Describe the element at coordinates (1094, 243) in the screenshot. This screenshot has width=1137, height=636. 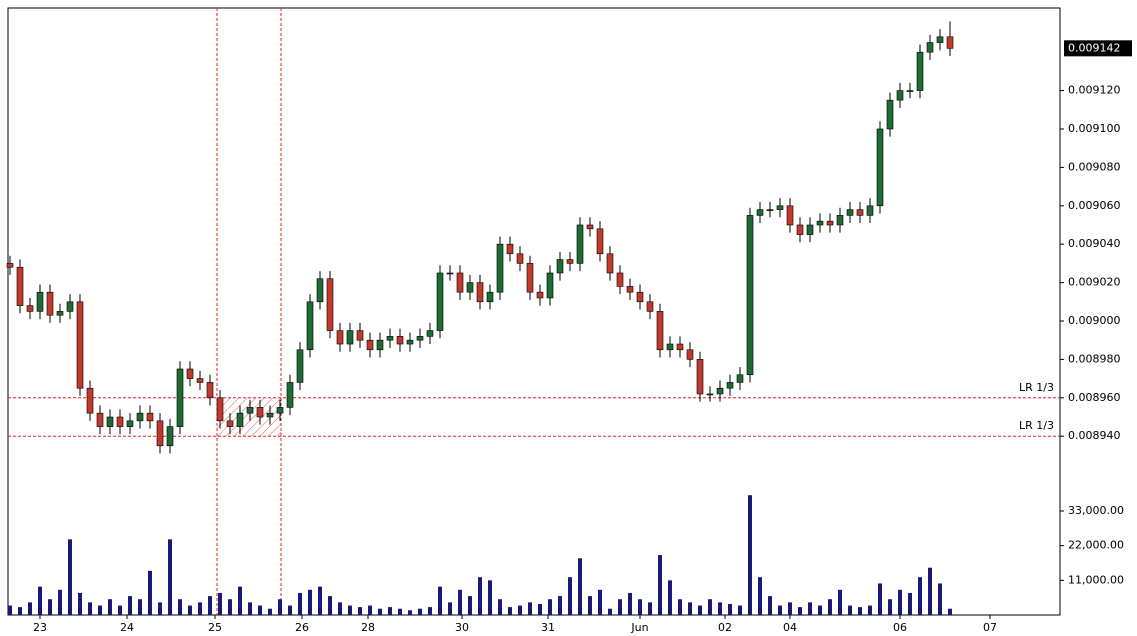
I see `y-tick-label: 0.009040` at that location.